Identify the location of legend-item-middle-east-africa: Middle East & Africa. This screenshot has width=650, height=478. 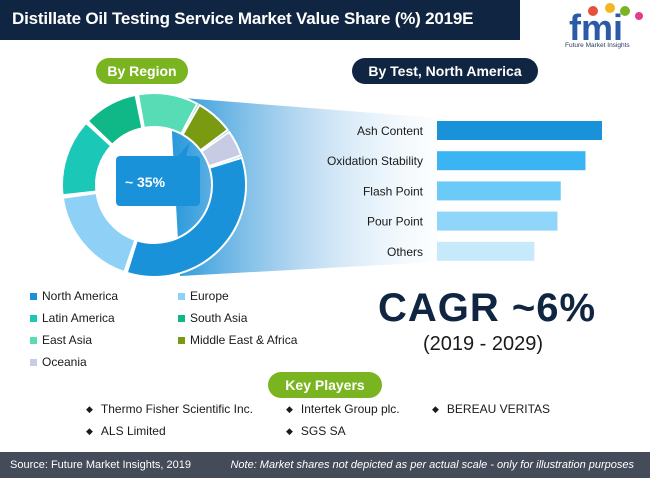
(237, 340).